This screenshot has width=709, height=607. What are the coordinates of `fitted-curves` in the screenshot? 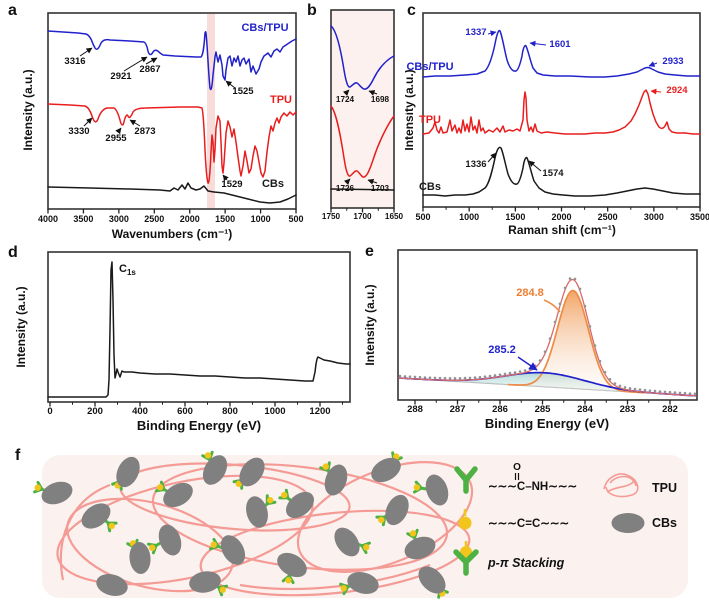 It's located at (547, 337).